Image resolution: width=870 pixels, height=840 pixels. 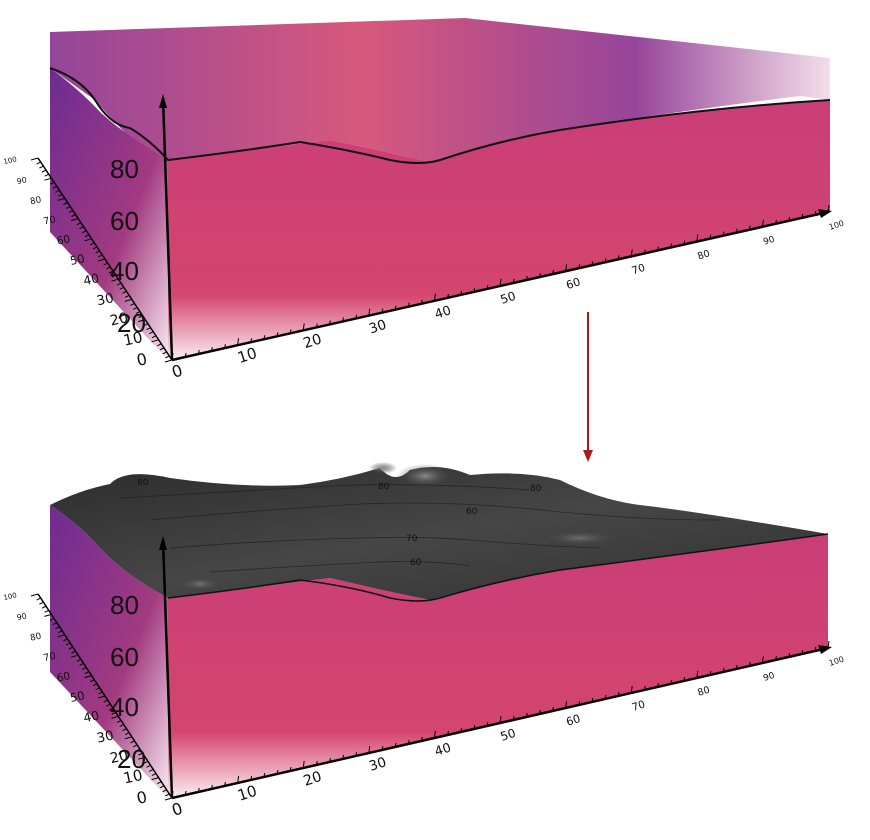 What do you see at coordinates (574, 720) in the screenshot?
I see `x-tick-label: 60` at bounding box center [574, 720].